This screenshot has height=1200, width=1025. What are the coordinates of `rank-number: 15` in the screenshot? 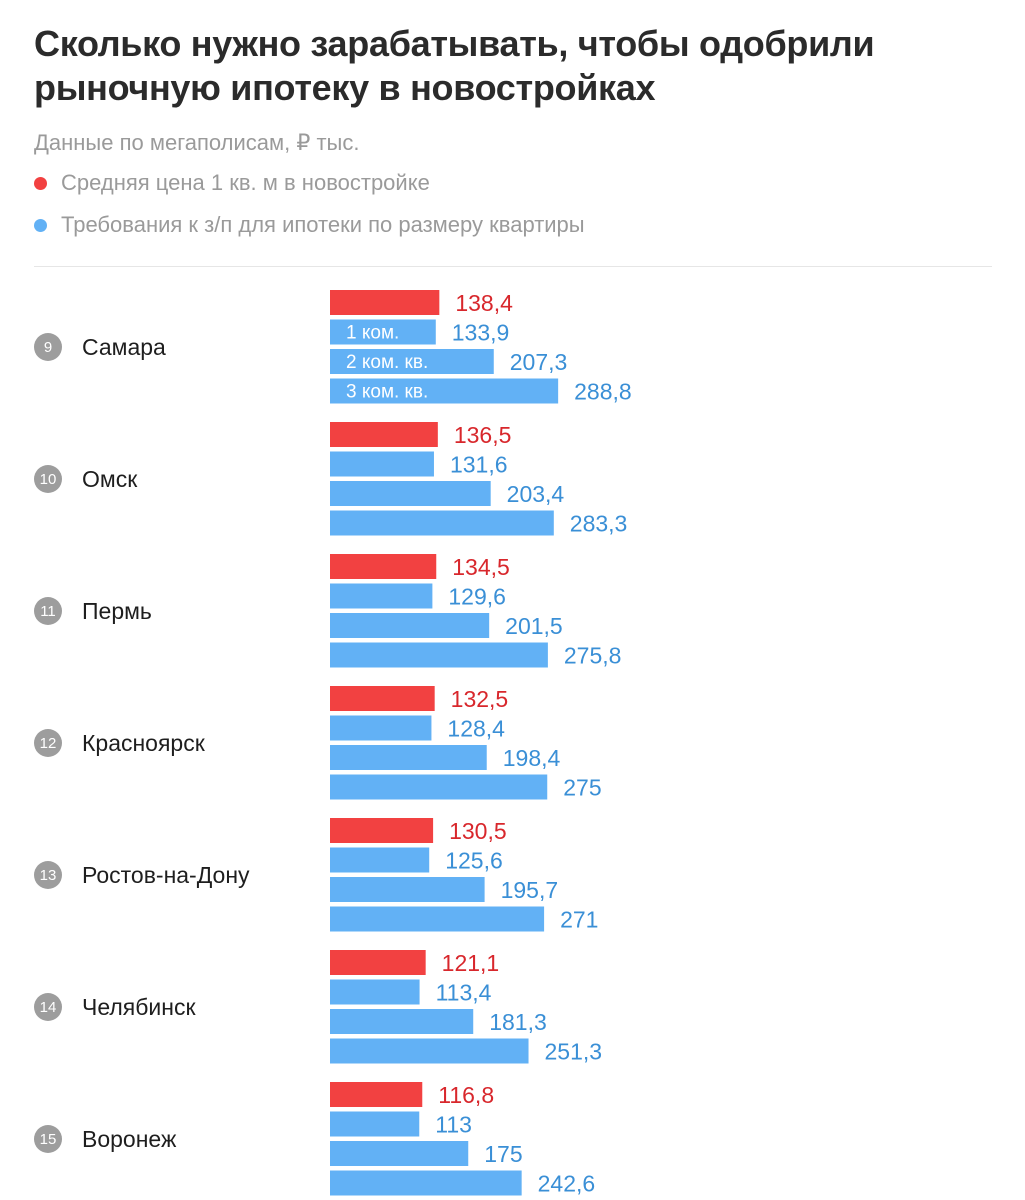 It's located at (48, 1139).